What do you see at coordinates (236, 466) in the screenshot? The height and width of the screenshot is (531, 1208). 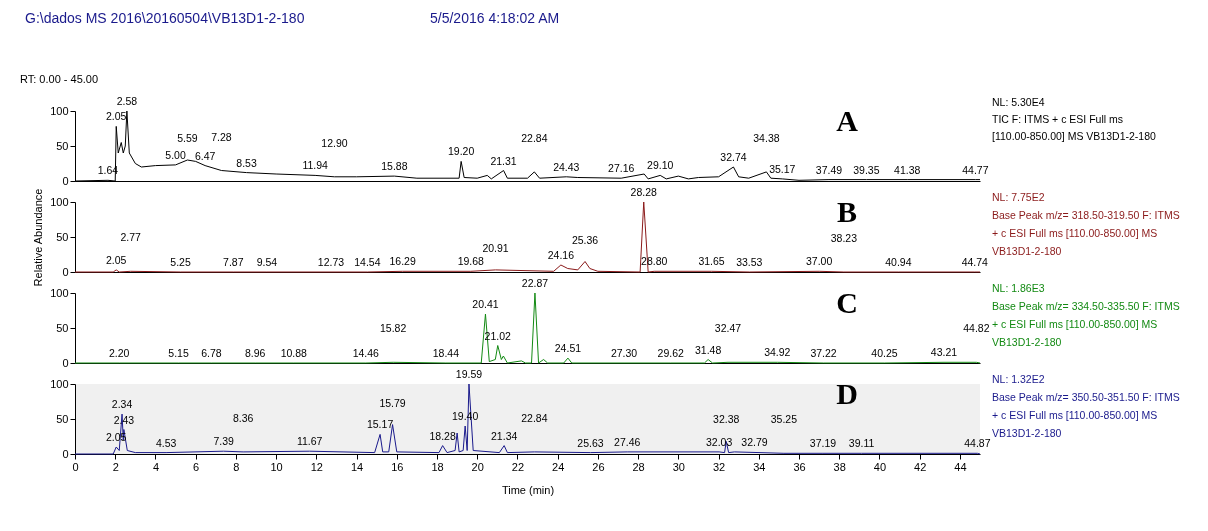 I see `x-tick-label: 8` at bounding box center [236, 466].